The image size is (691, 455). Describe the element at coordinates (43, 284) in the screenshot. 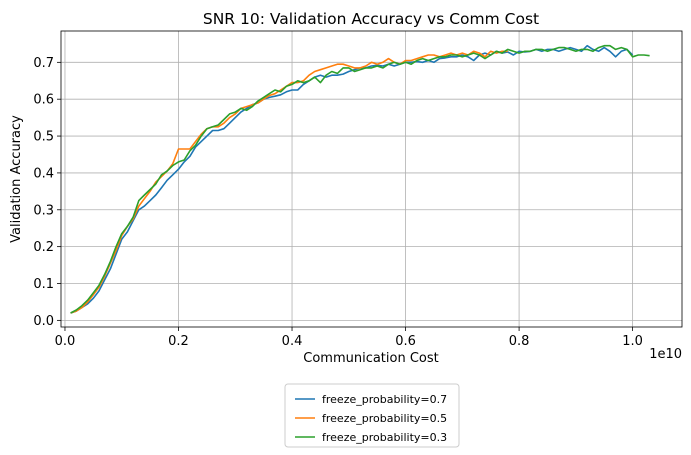

I see `y-tick-label: 0.1` at that location.